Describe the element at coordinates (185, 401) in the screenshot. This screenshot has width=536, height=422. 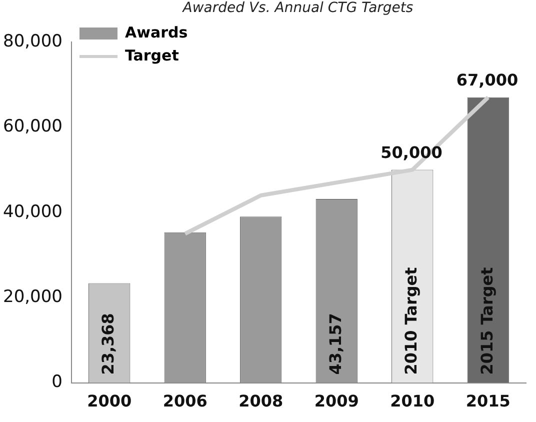
I see `x-tick-label: 2006` at that location.